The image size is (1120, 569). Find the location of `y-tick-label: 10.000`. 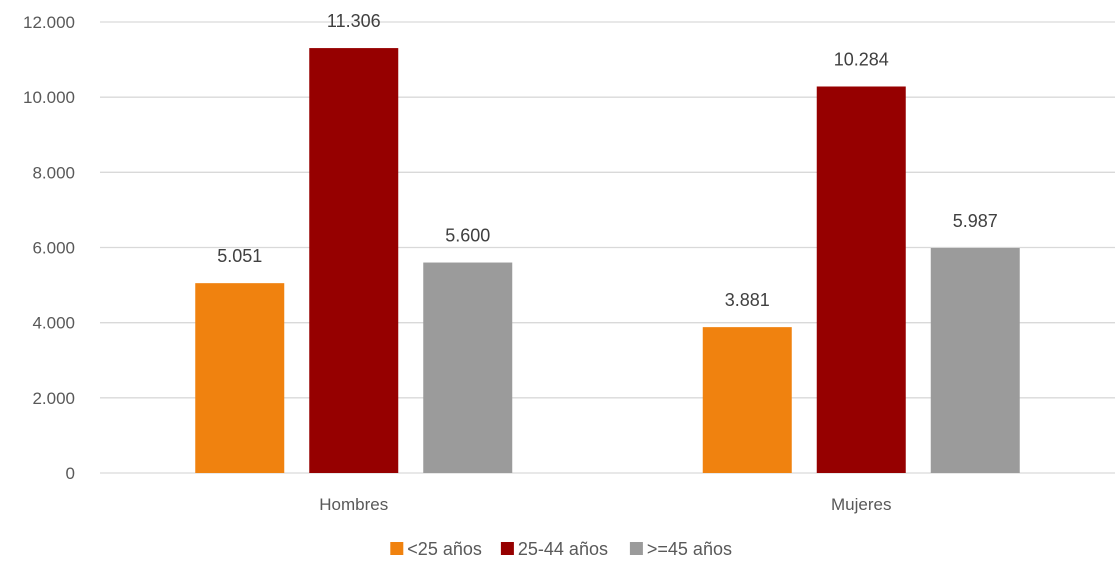

y-tick-label: 10.000 is located at coordinates (49, 97).